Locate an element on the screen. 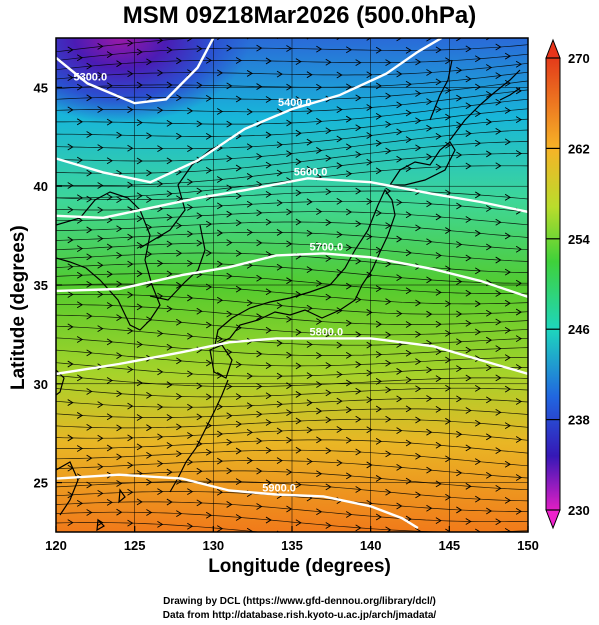  colorbar-tick-label: 254 is located at coordinates (579, 239).